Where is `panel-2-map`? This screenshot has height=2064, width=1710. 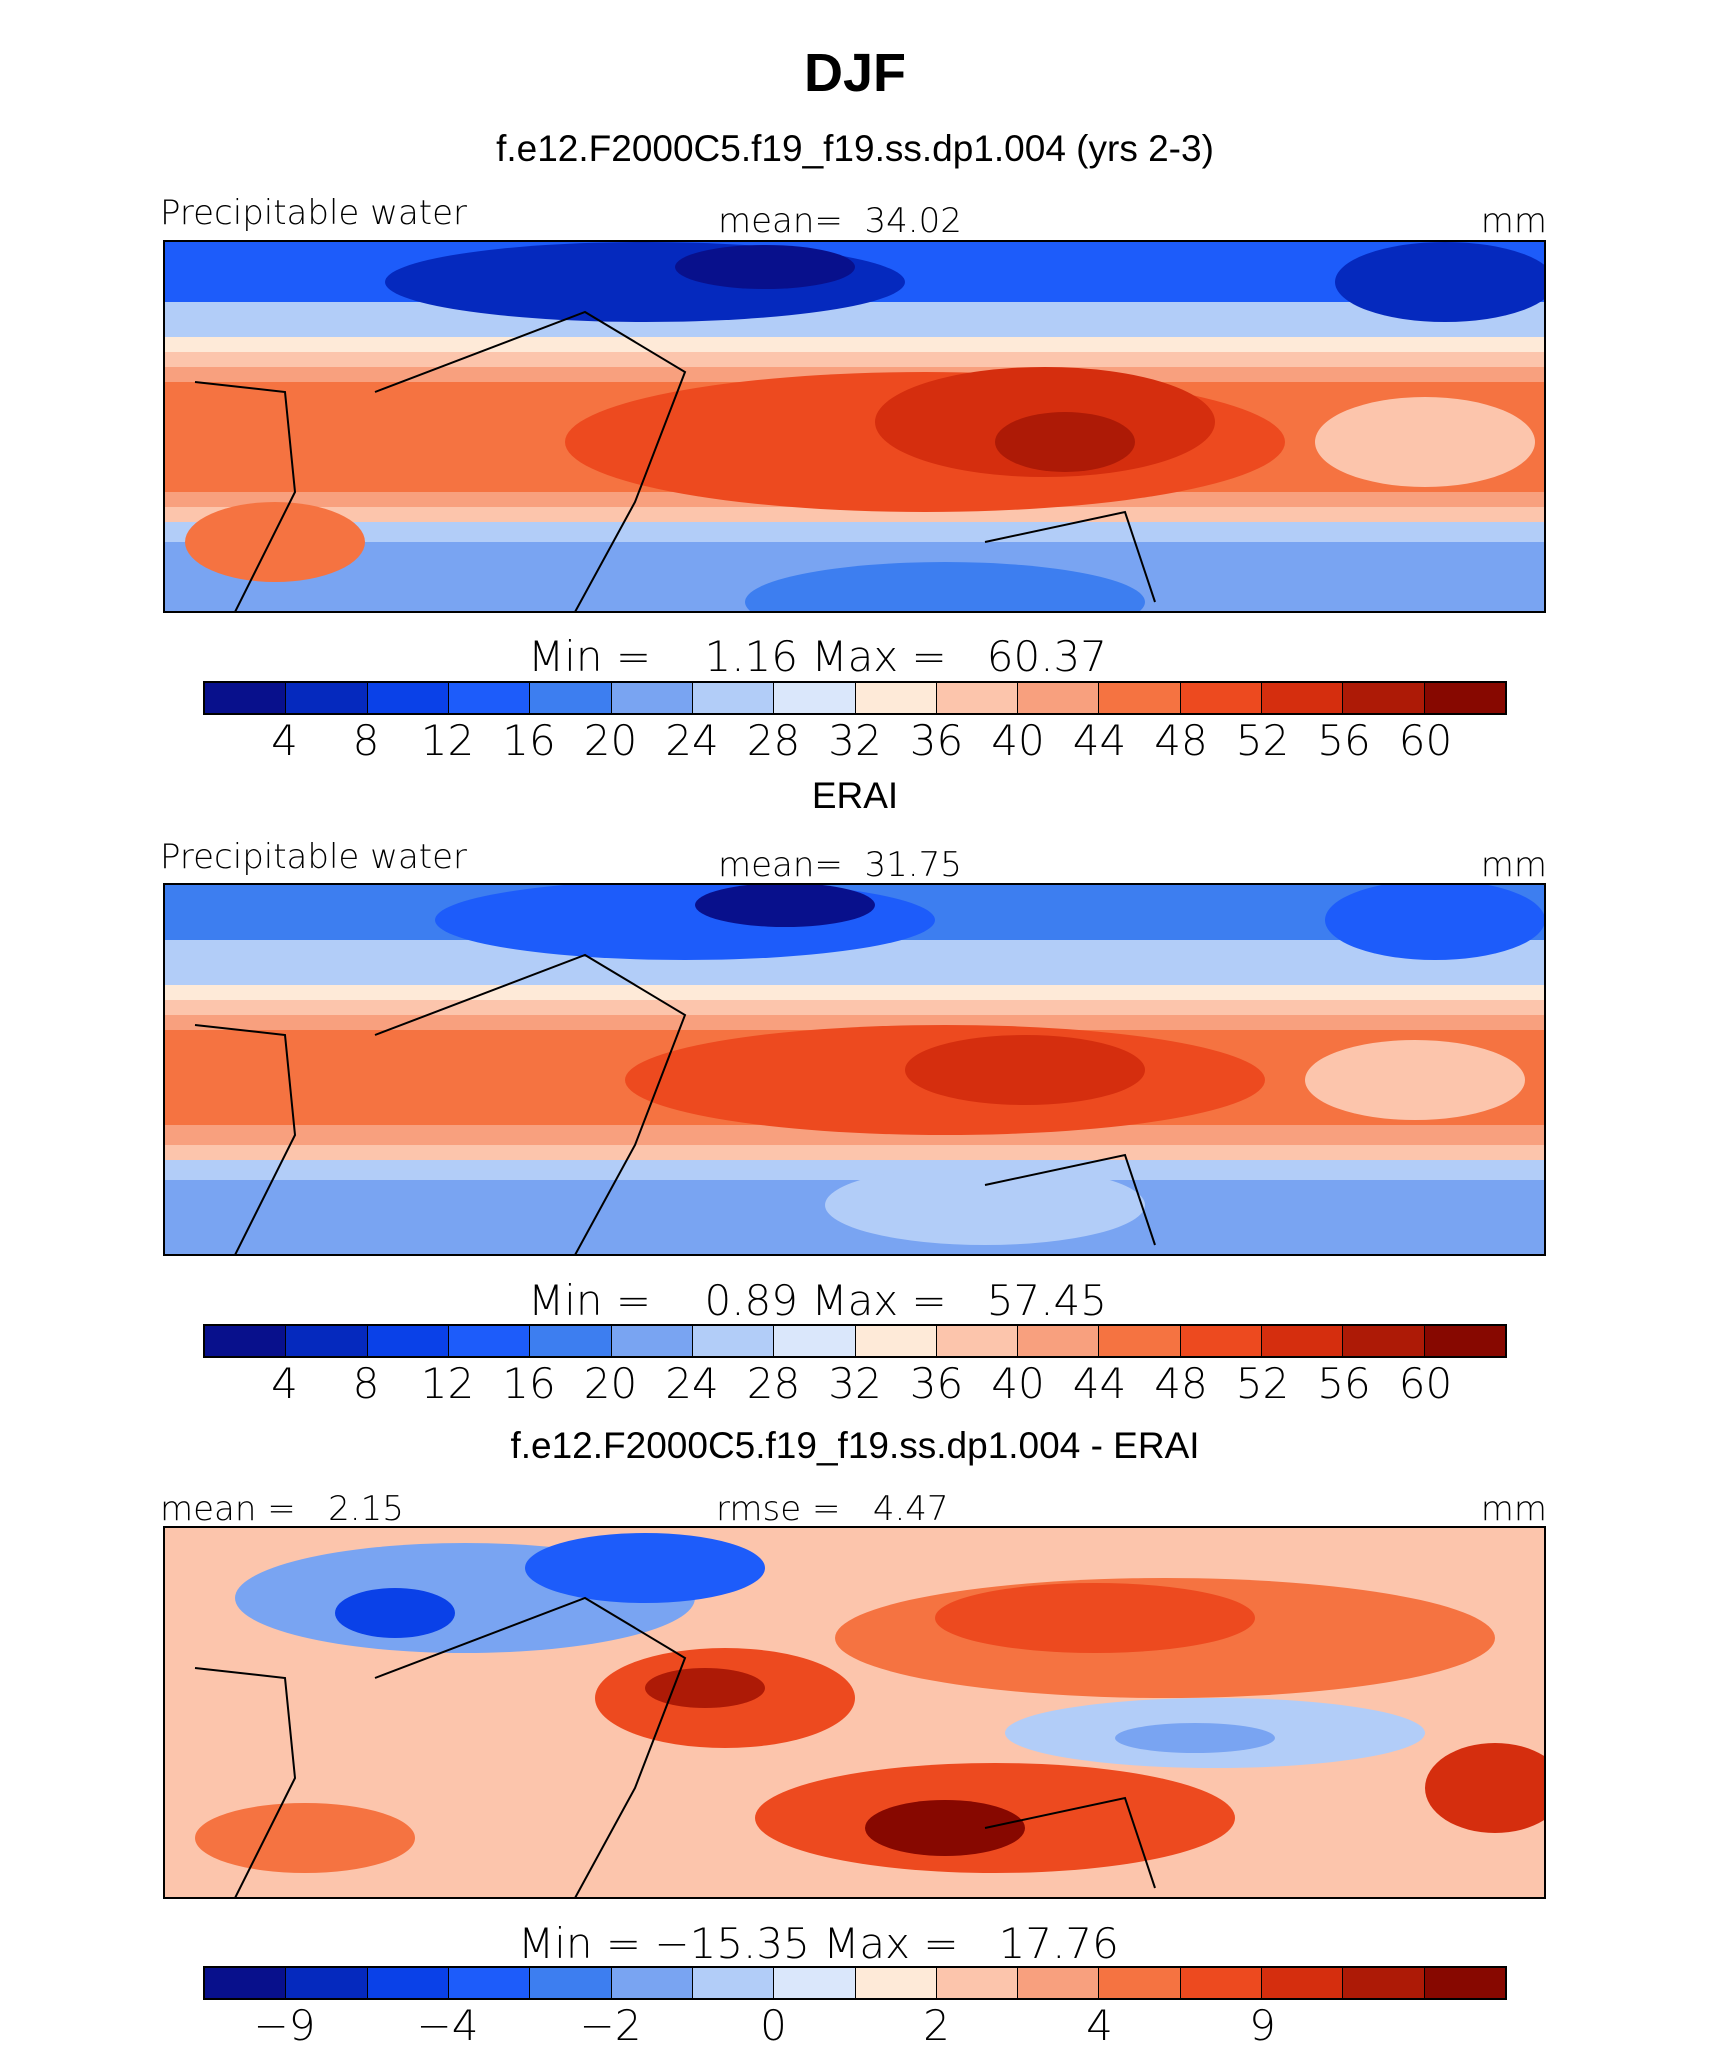
panel-2-map is located at coordinates (854, 1069).